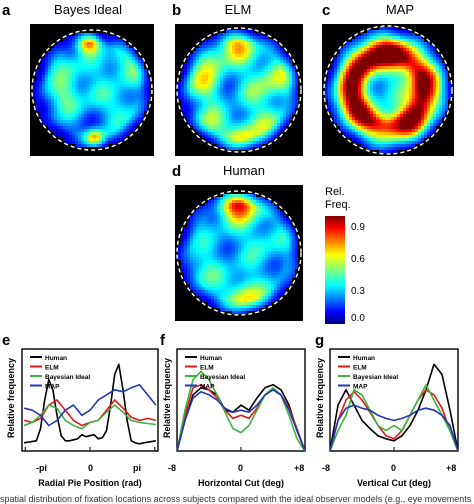 This screenshot has width=474, height=504. What do you see at coordinates (11, 397) in the screenshot?
I see `ylabel-e: Relative frequency` at bounding box center [11, 397].